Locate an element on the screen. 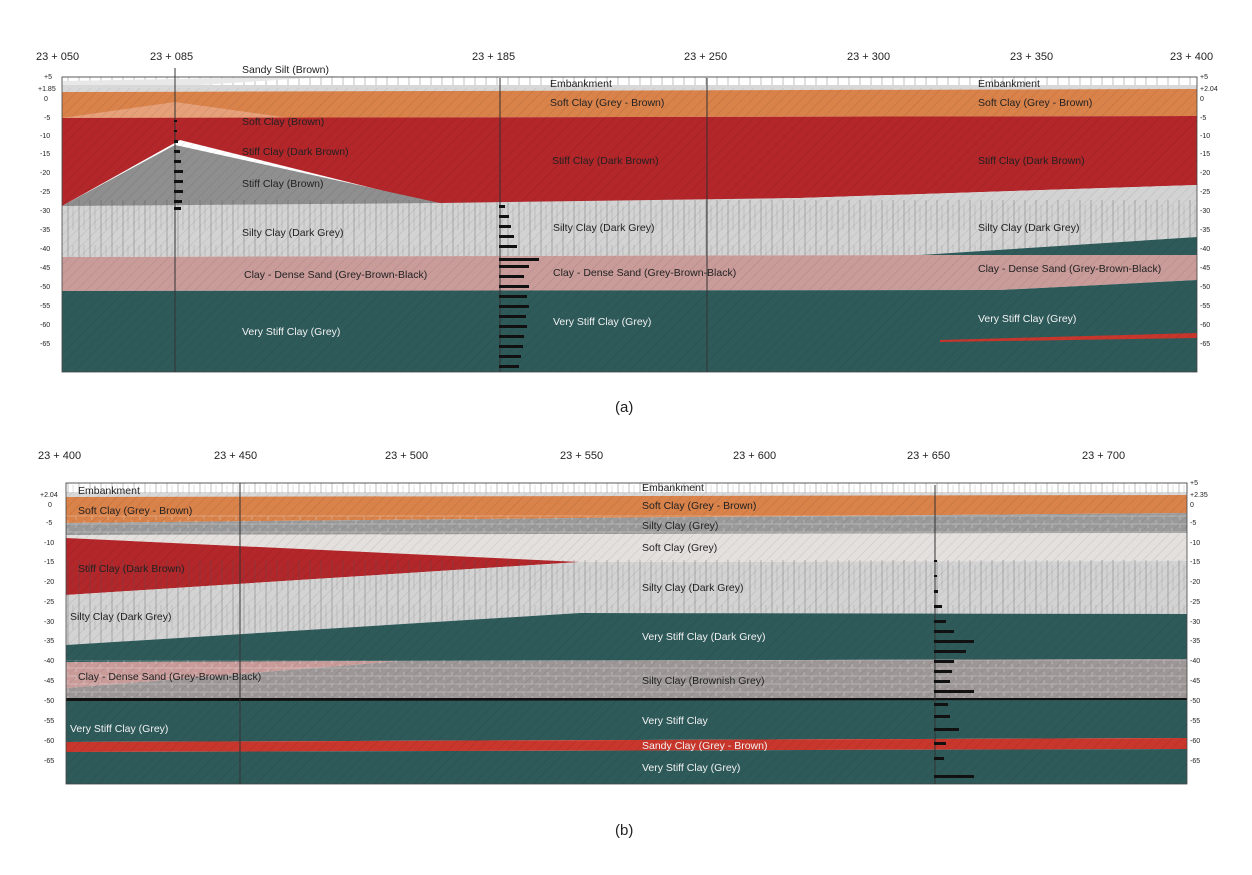 This screenshot has width=1252, height=875. station-label: 23 + 450 is located at coordinates (235, 456).